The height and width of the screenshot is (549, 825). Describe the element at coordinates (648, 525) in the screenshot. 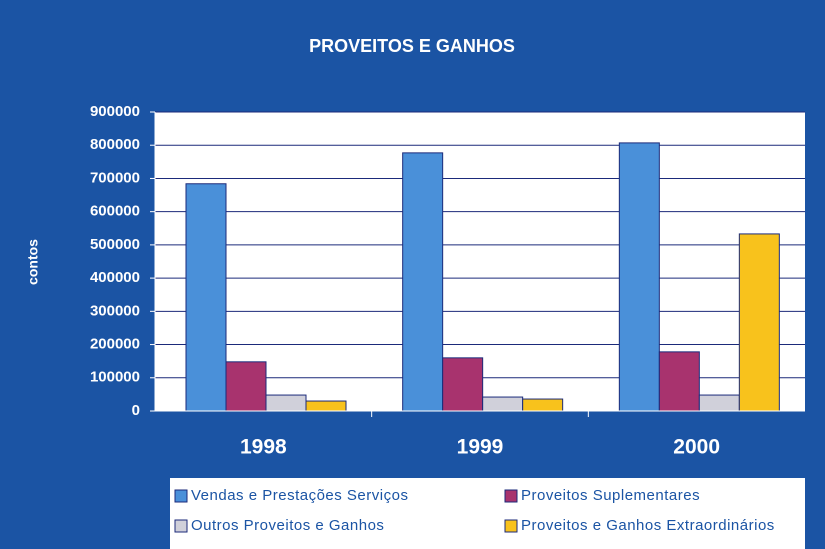

I see `legend-label: Proveitos e Ganhos Extraordinários` at that location.